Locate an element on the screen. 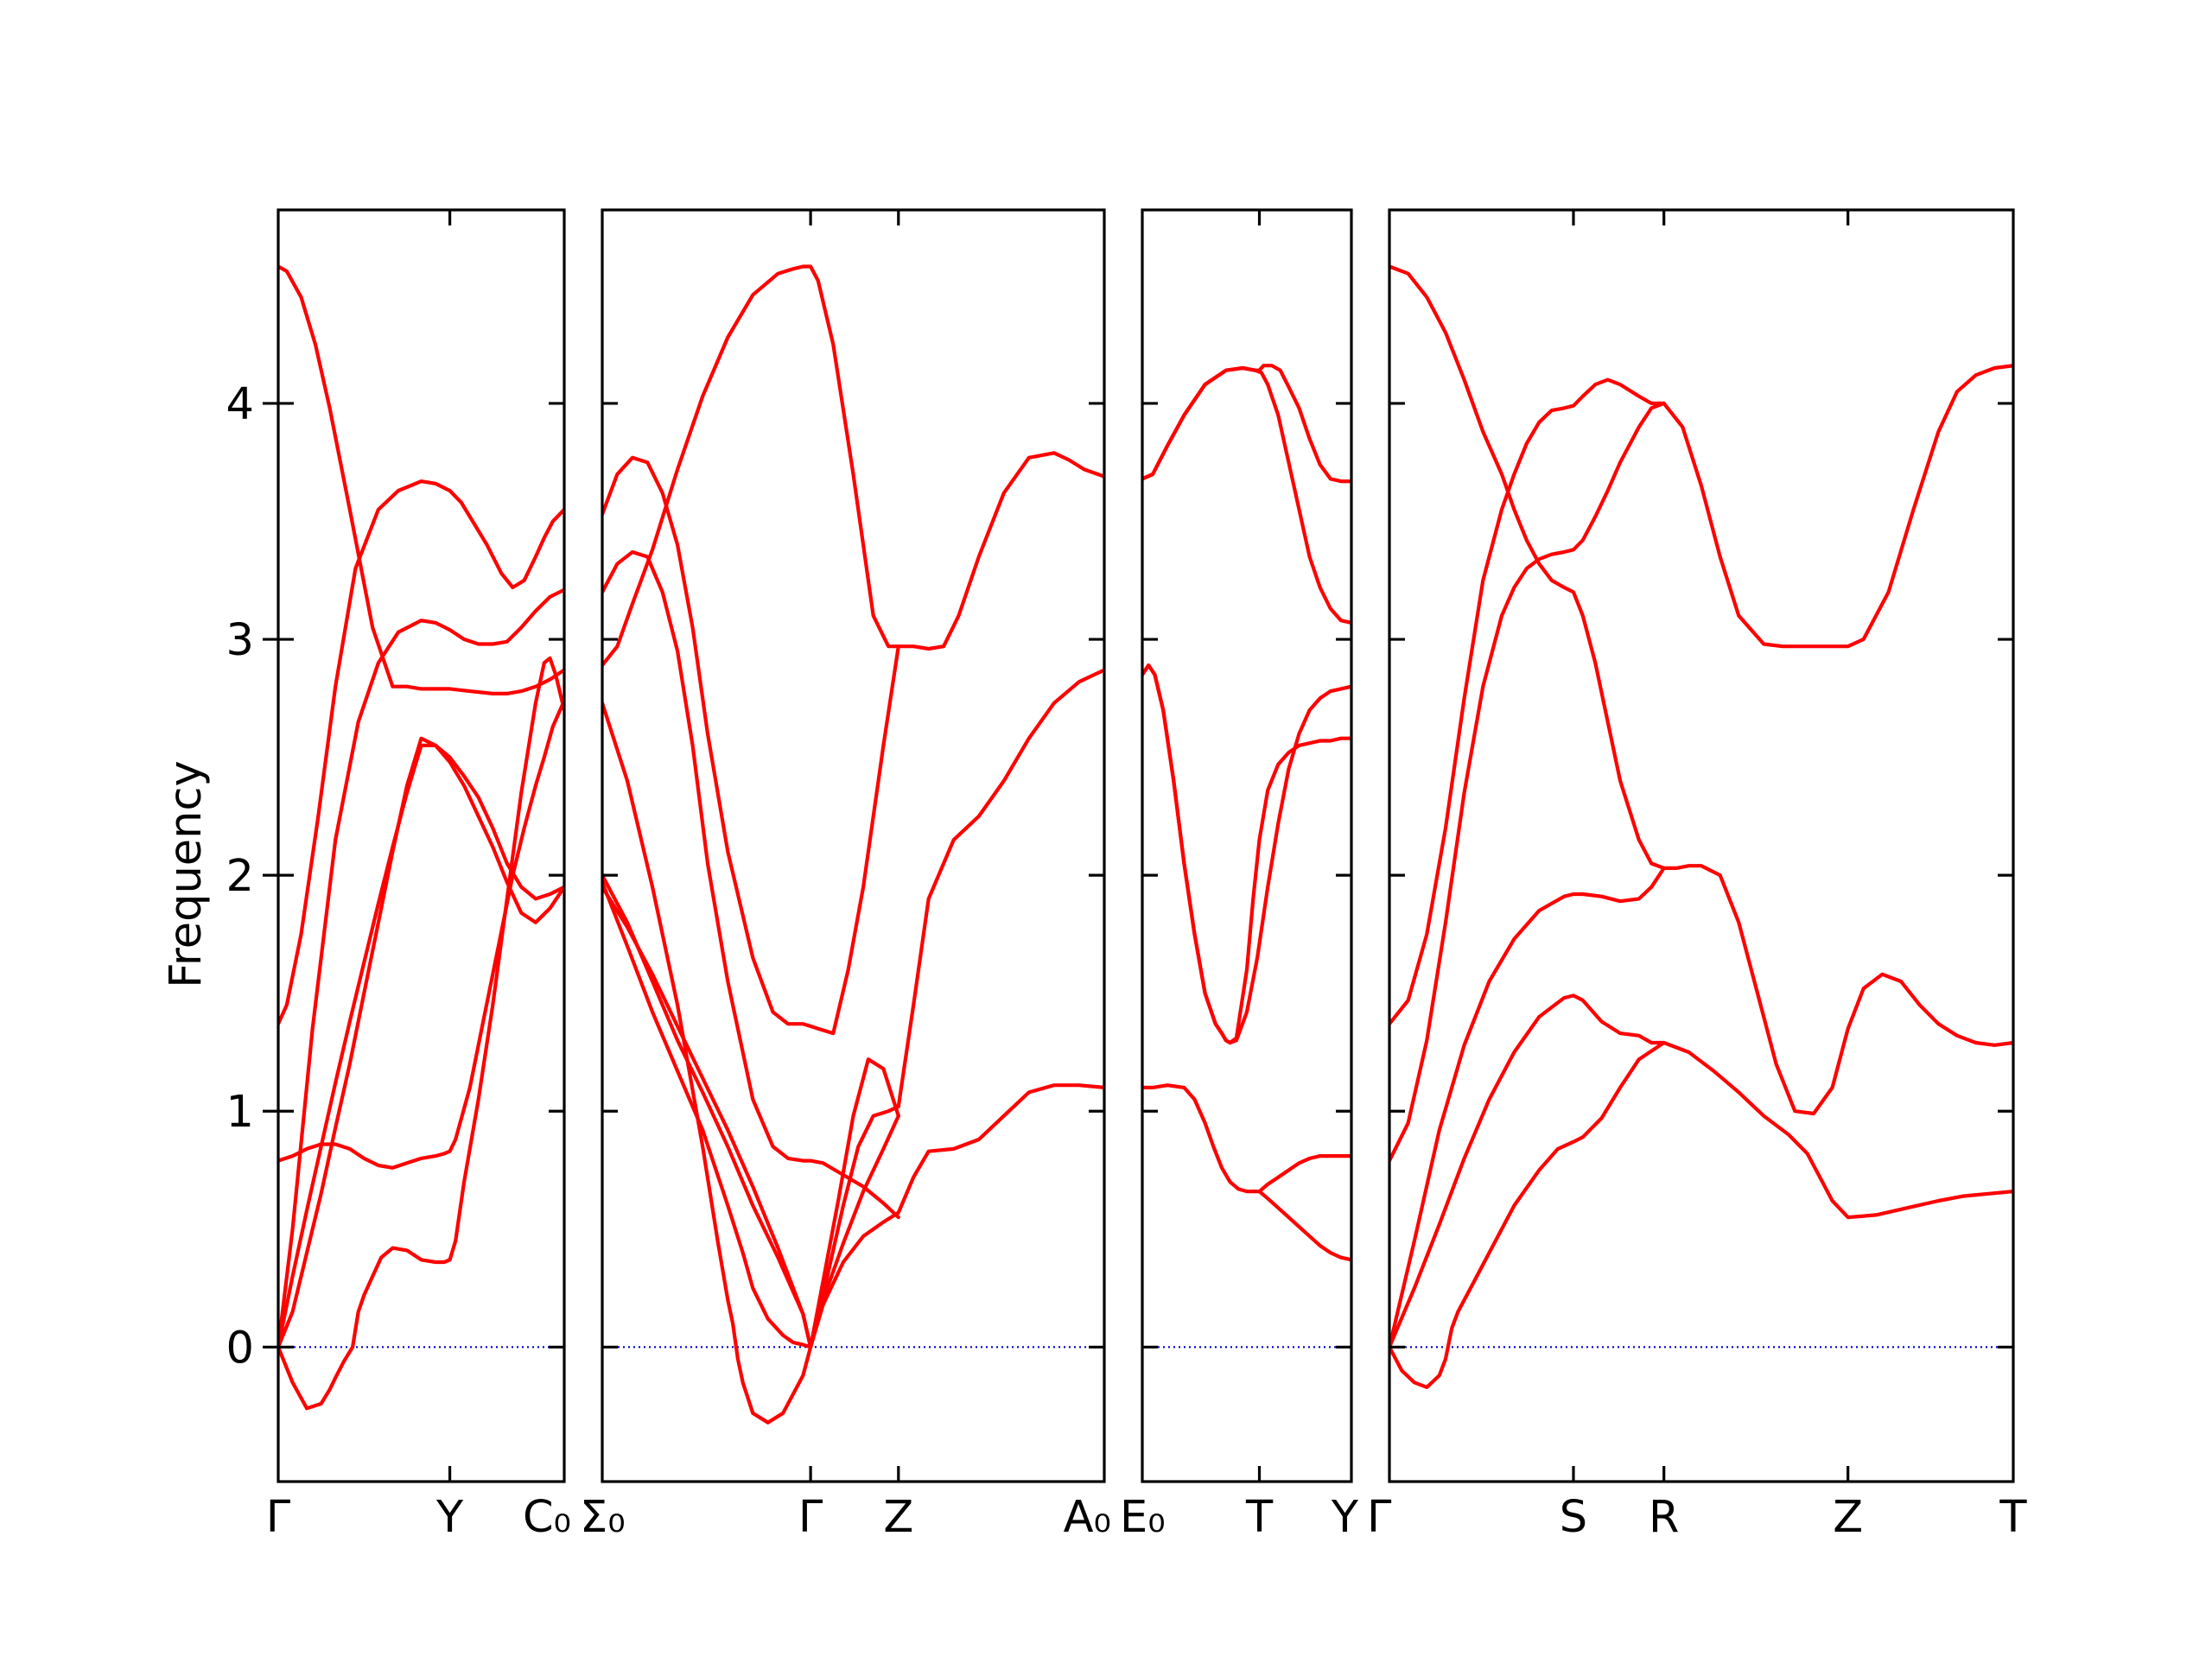  x-tick-label: Σ₀ is located at coordinates (603, 1518).